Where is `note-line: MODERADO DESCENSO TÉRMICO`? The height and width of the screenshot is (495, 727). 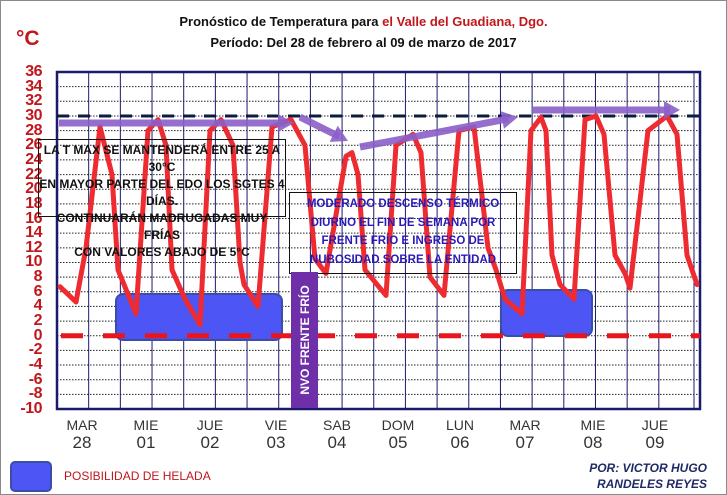
note-line: MODERADO DESCENSO TÉRMICO is located at coordinates (403, 204).